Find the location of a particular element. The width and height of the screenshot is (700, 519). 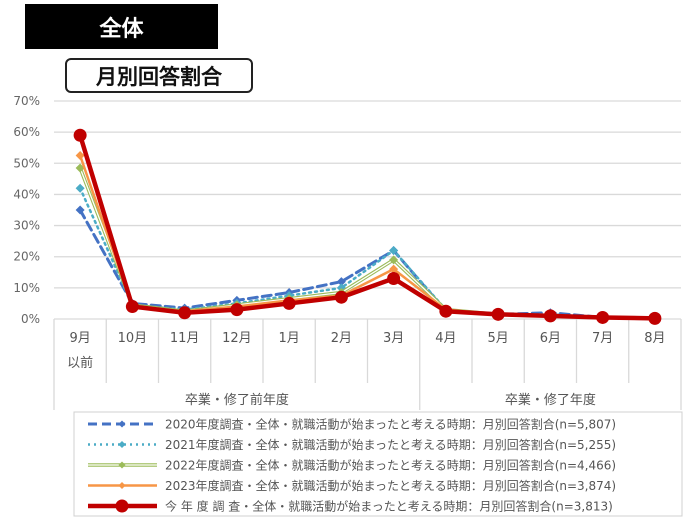

y-tick-label: 20% is located at coordinates (26, 257).